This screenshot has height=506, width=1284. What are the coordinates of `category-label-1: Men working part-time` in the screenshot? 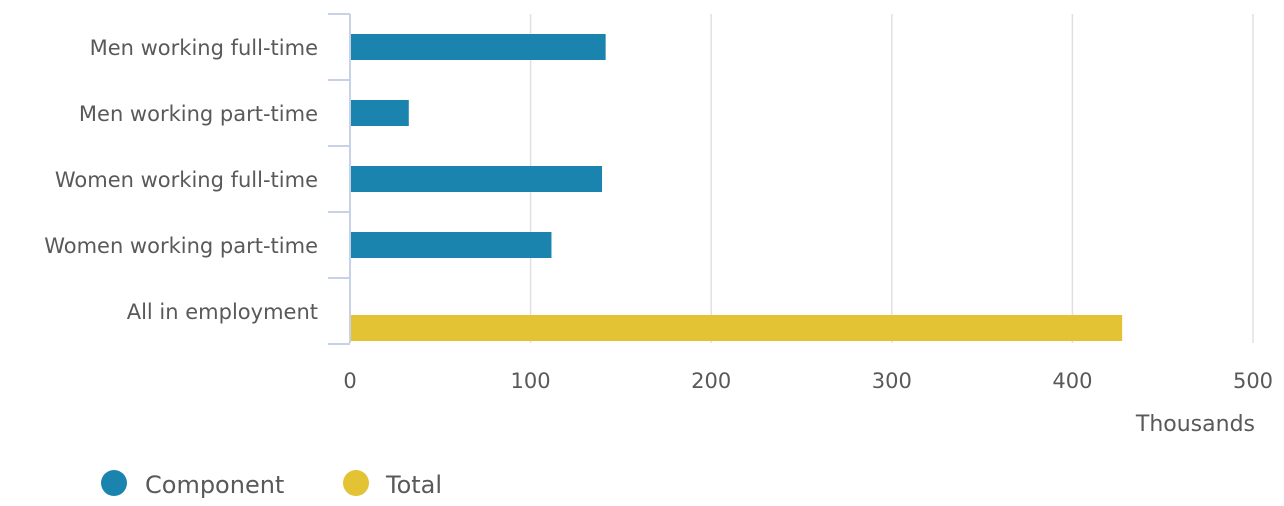 It's located at (198, 114).